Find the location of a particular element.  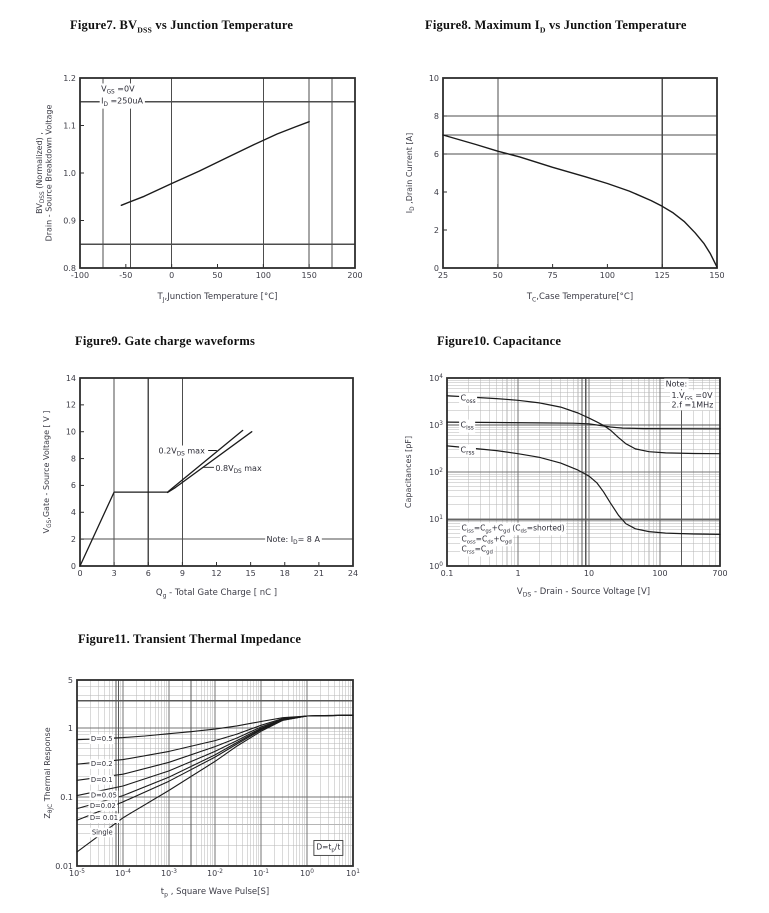

svg-text: Coss is located at coordinates (468, 399).